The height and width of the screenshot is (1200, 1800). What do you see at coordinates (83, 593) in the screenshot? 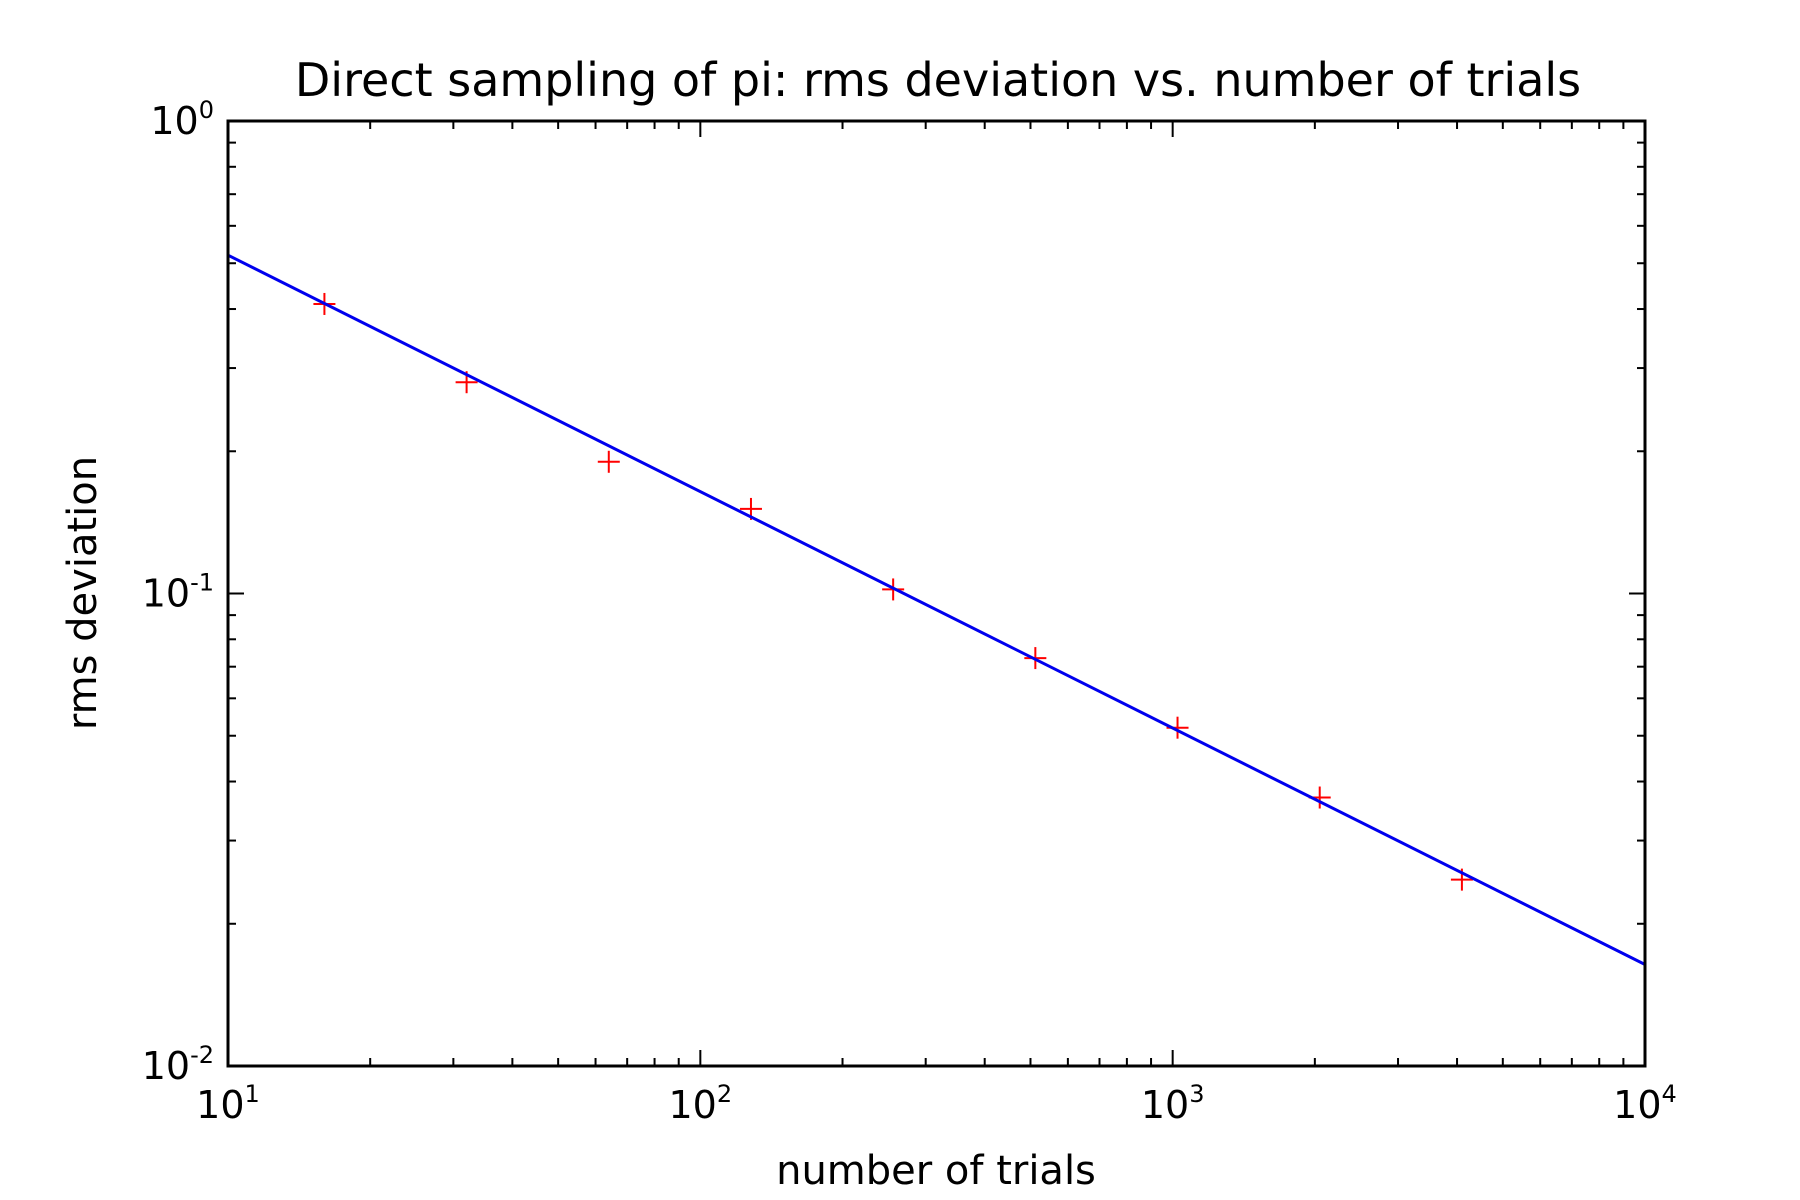
I see `y-axis-label: rms deviation` at bounding box center [83, 593].